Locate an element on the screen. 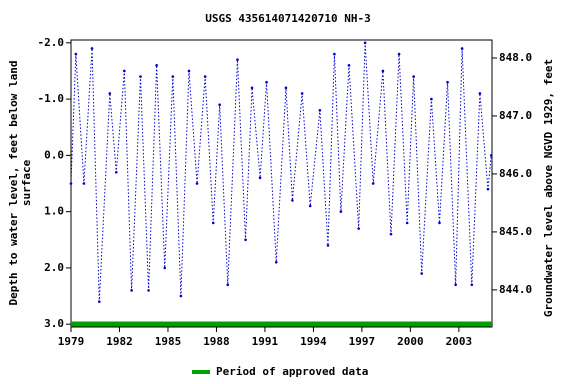 Image resolution: width=576 pixels, height=384 pixels. y2-tick-label: 845.0 is located at coordinates (515, 231).